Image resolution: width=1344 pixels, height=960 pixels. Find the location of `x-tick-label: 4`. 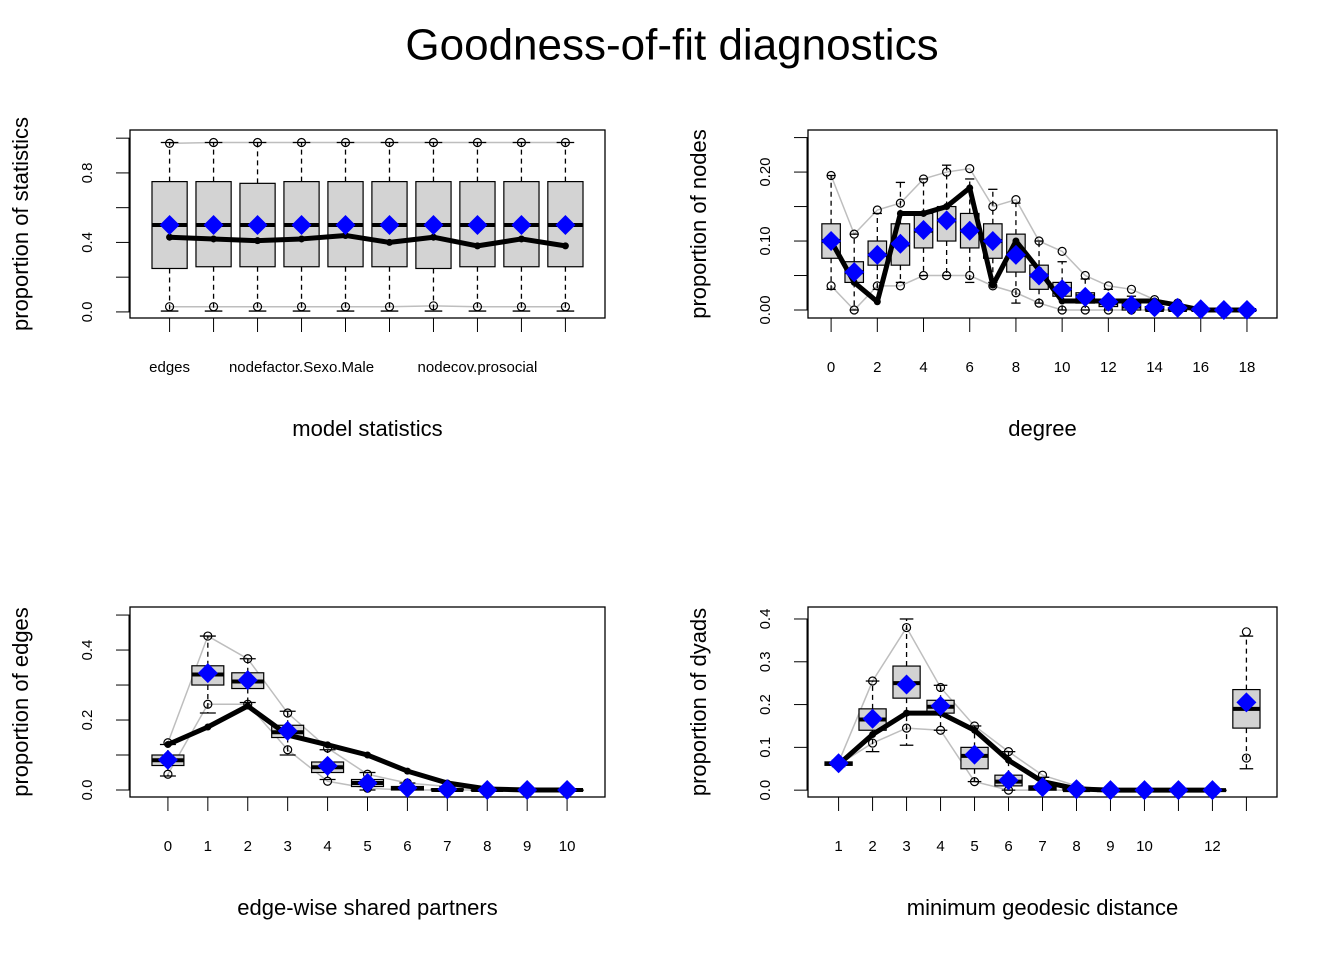

x-tick-label: 4 is located at coordinates (923, 367).